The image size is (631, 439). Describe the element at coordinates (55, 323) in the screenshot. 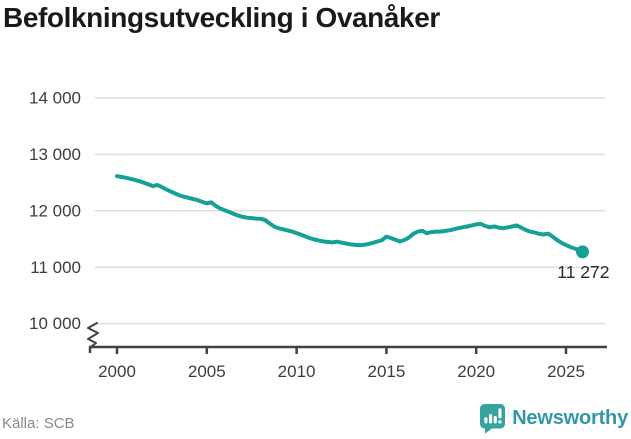

I see `y-axis-tick-label: 10 000` at that location.